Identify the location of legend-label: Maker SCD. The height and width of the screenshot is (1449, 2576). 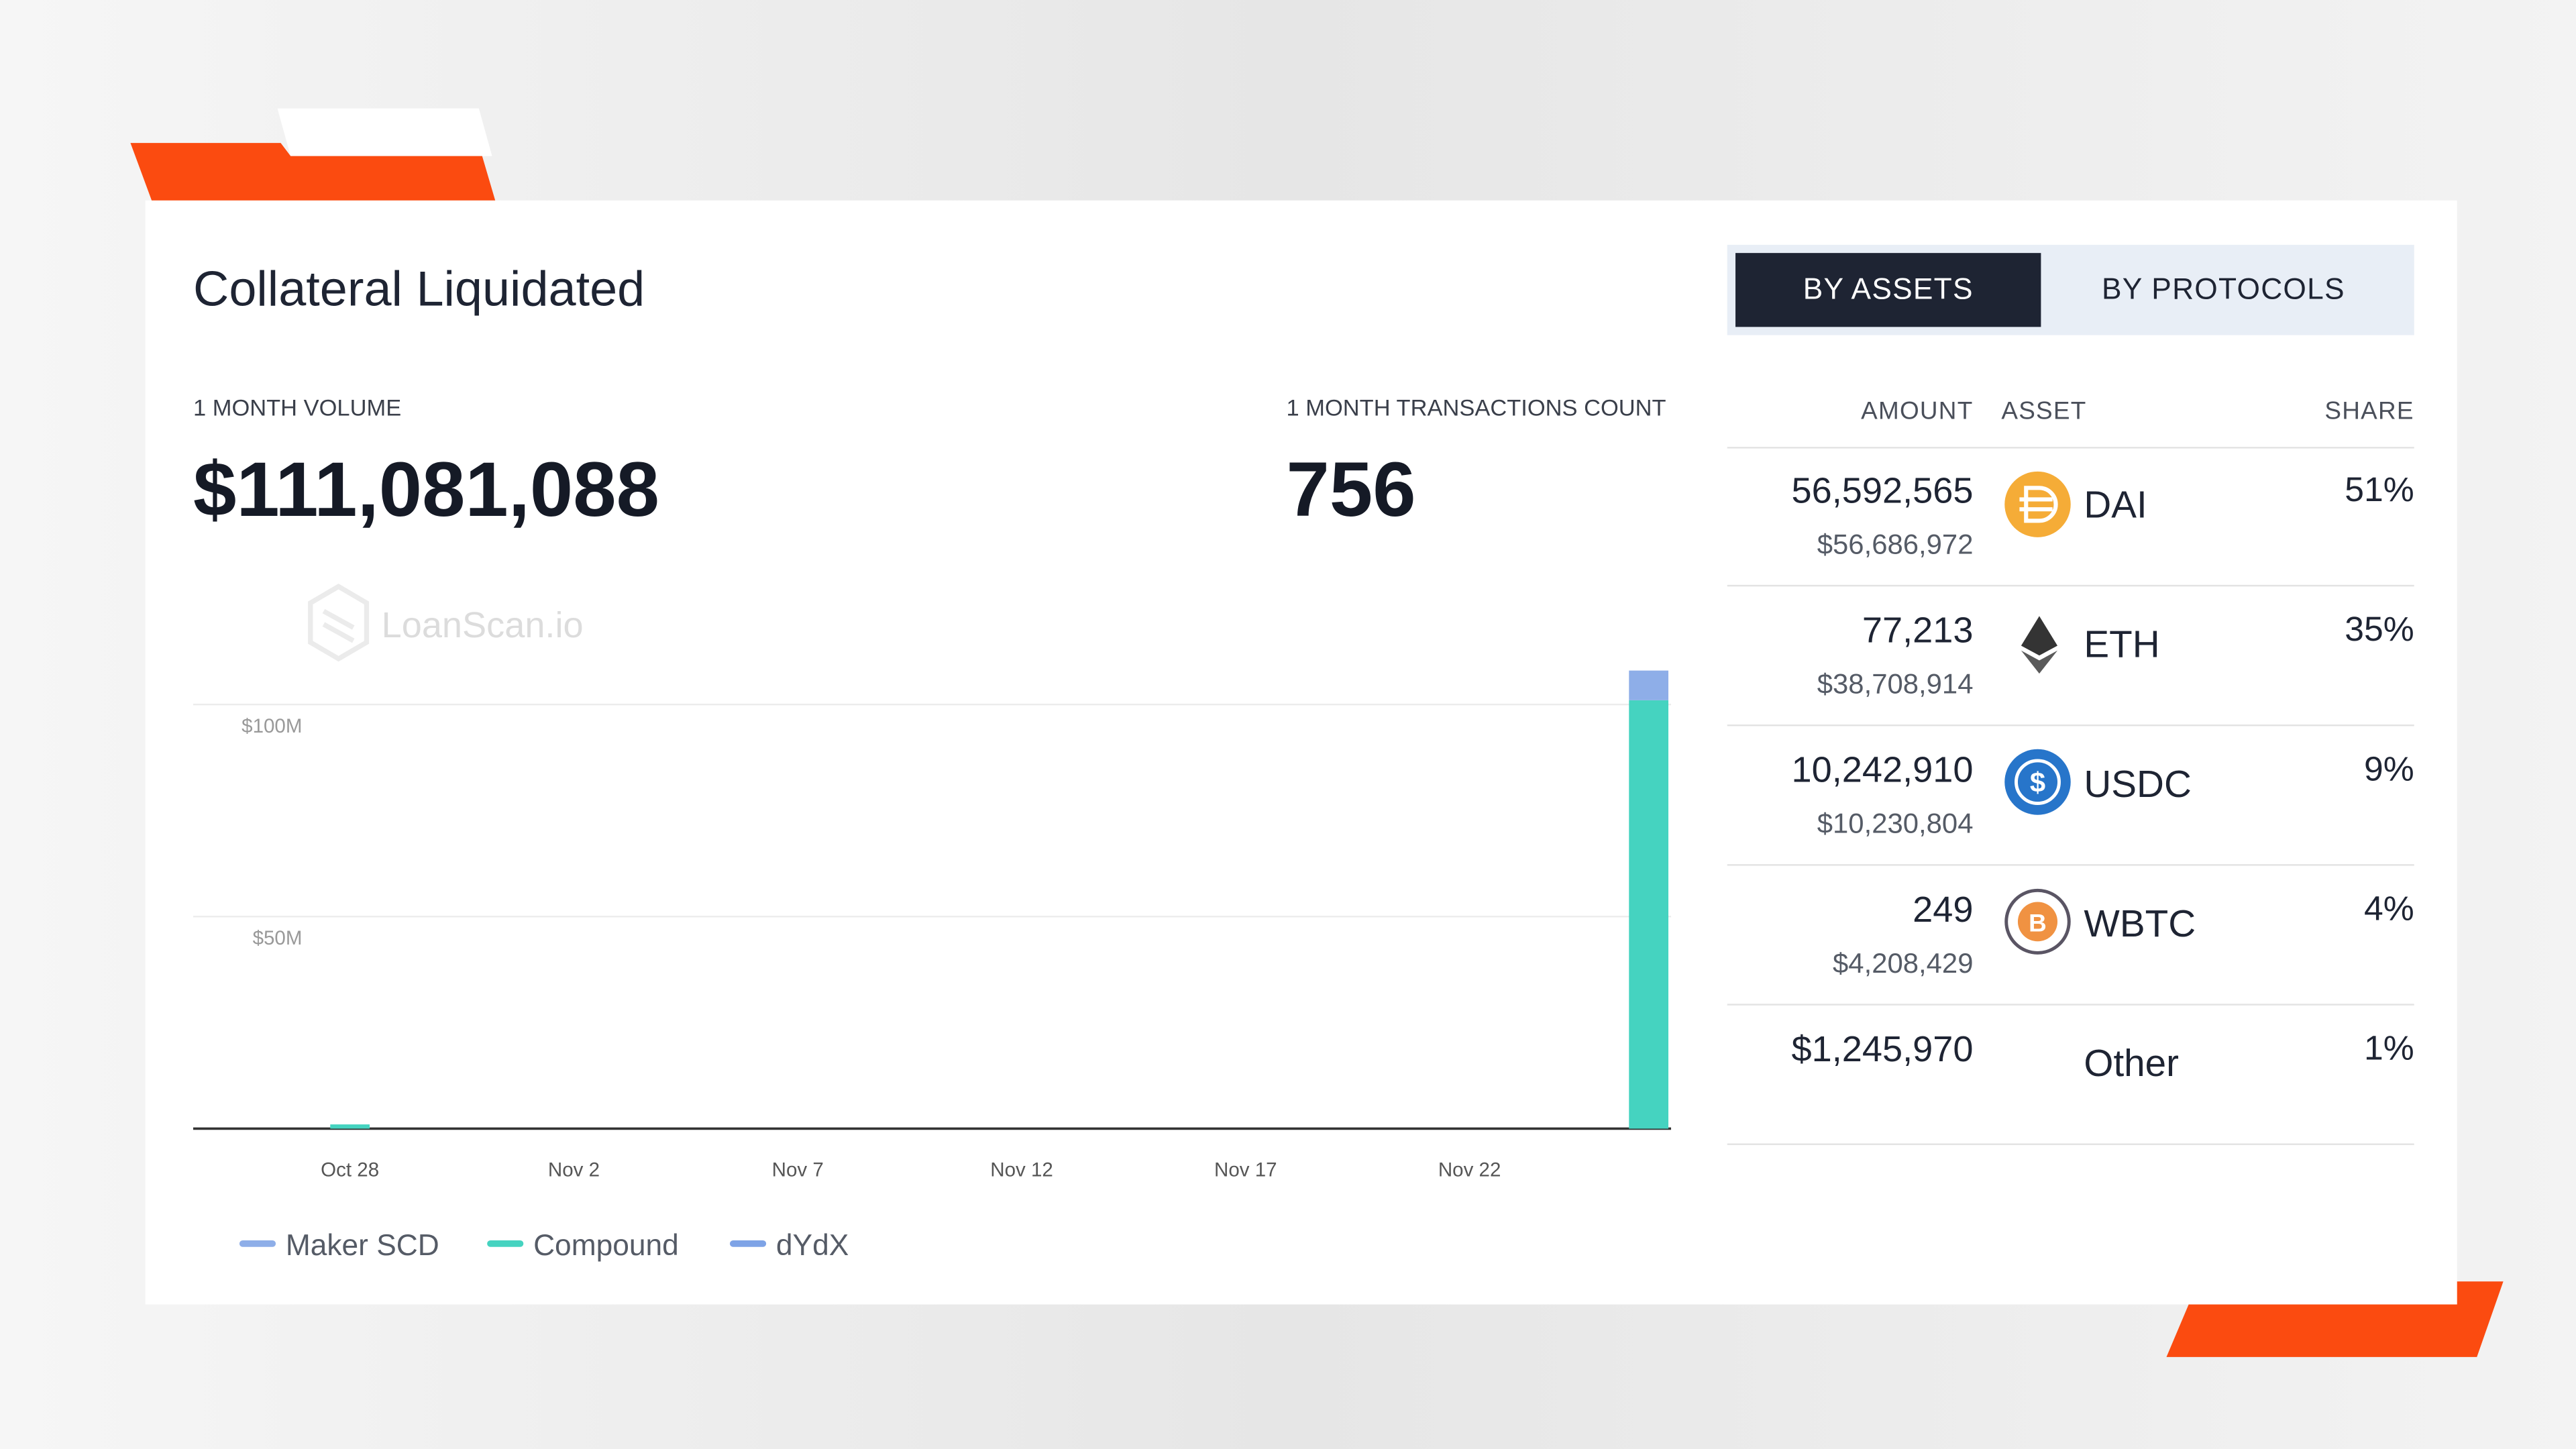
(362, 1245).